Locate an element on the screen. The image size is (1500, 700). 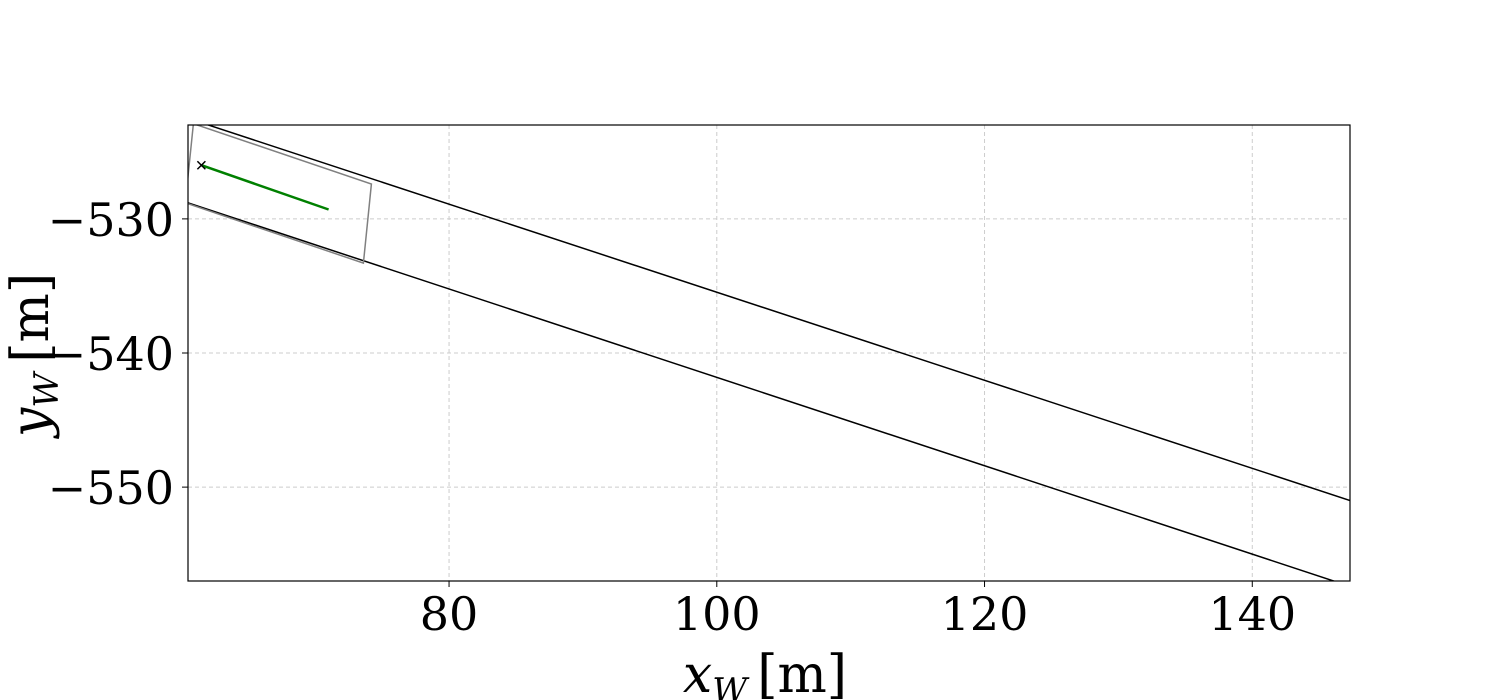
x-axis-label: xW [m] is located at coordinates (765, 672).